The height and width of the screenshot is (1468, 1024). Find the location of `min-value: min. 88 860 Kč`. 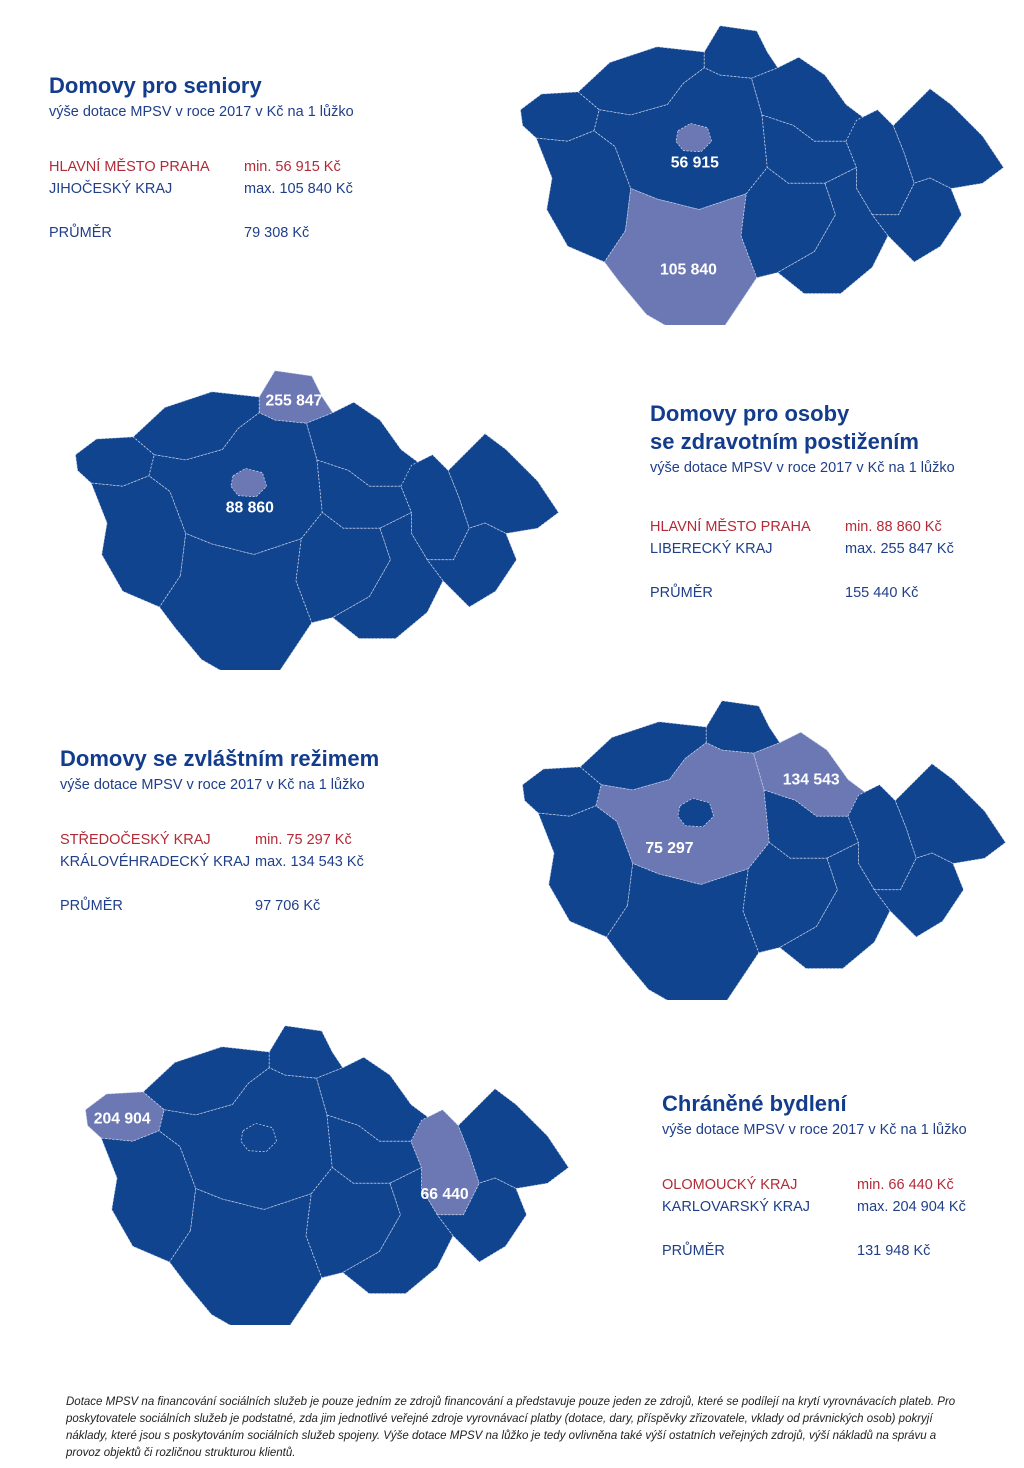

min-value: min. 88 860 Kč is located at coordinates (893, 527).